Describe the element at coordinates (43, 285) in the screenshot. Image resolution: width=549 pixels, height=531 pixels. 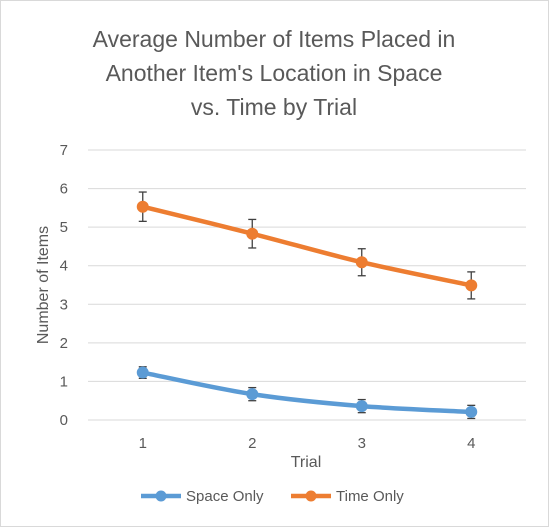
I see `y-axis-label: Number of Items` at that location.